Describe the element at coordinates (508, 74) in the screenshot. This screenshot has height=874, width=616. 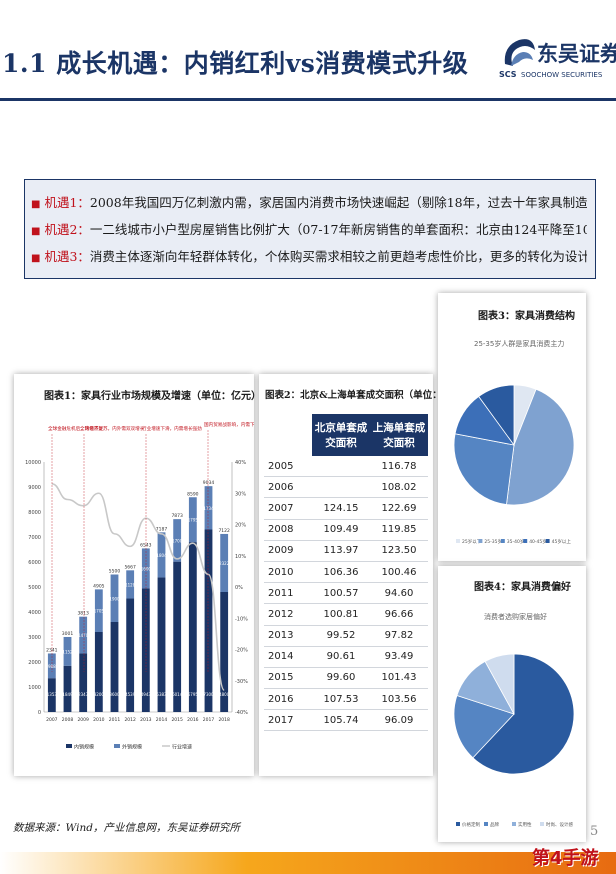
I see `logo-abbrev: SCS` at that location.